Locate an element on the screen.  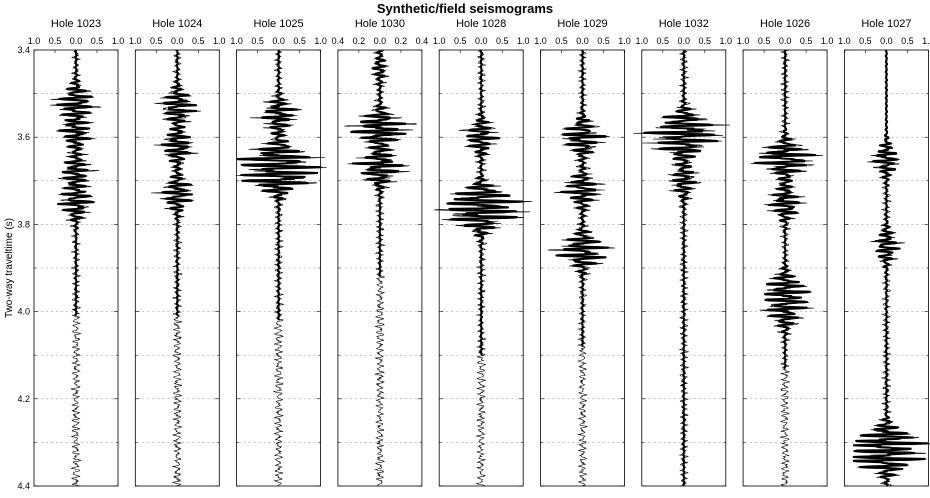
panel-hole-1030: Hole 1030 0.4 0.2 0.0 0.2 0.4 is located at coordinates (380, 252).